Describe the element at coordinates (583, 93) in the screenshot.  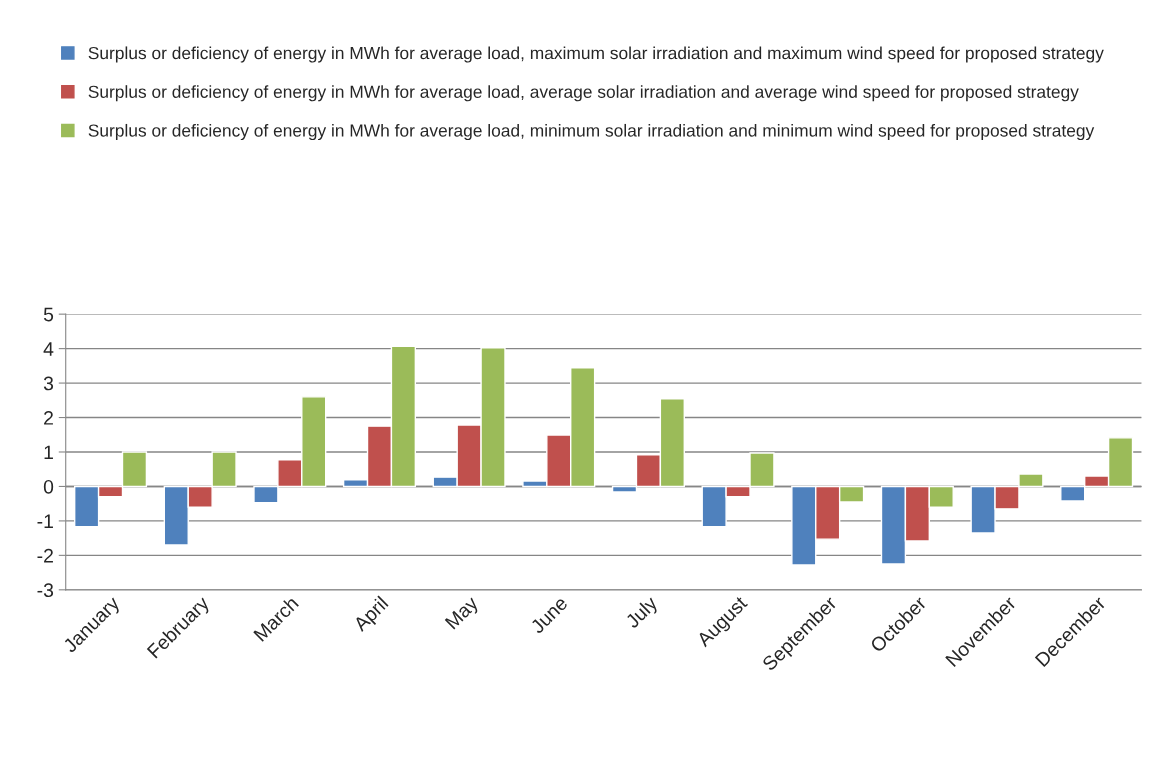
I see `legend-label: Surplus or deficiency of energy in MWh for average load, average solar irradiation and average wind speed for proposed strategy` at that location.